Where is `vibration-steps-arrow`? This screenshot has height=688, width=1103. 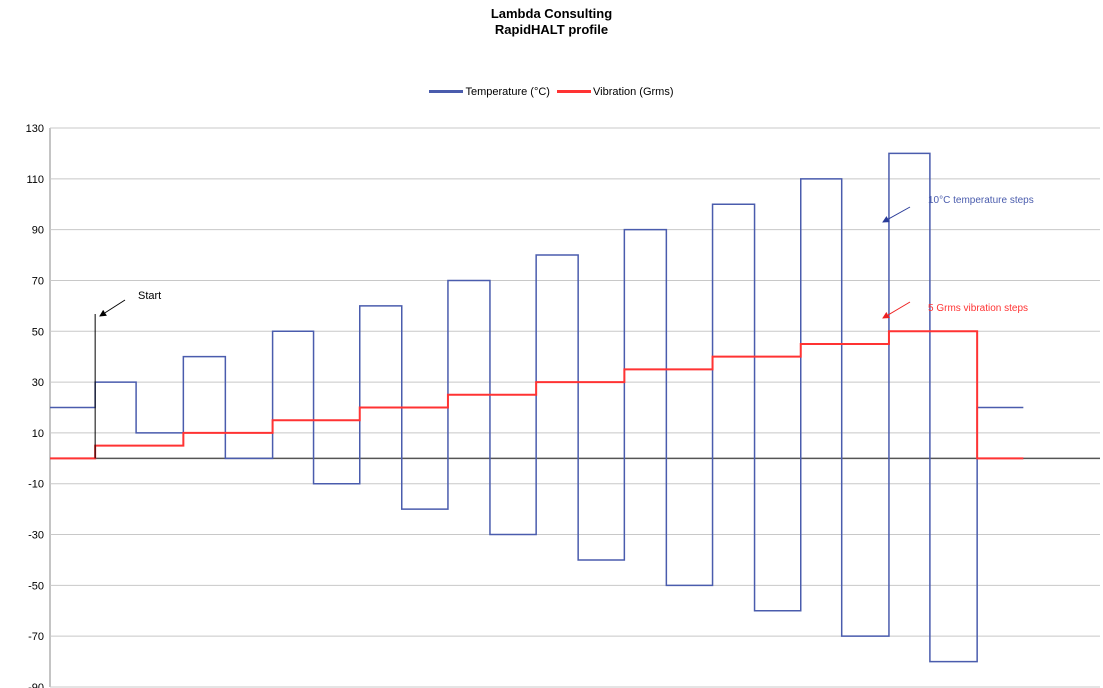 vibration-steps-arrow is located at coordinates (896, 310).